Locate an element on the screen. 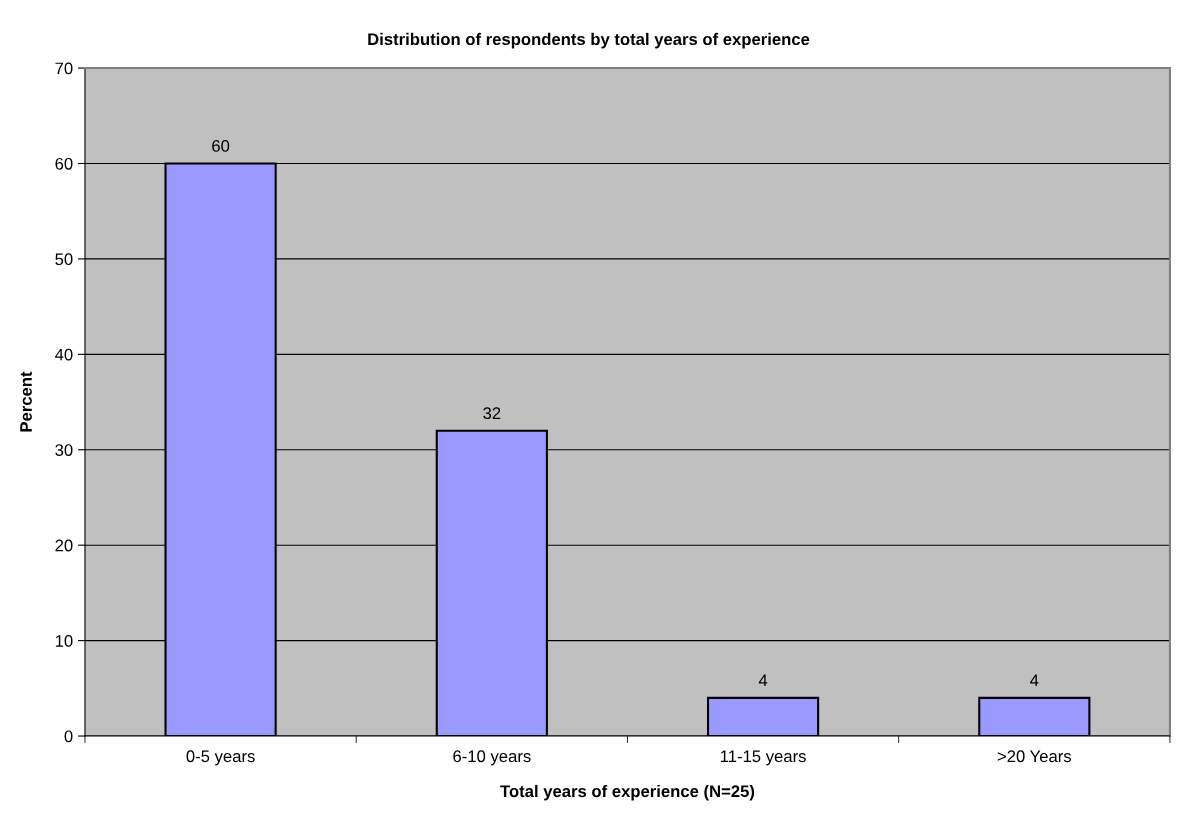 This screenshot has height=817, width=1177. x-tick-label: 11-15 years is located at coordinates (763, 758).